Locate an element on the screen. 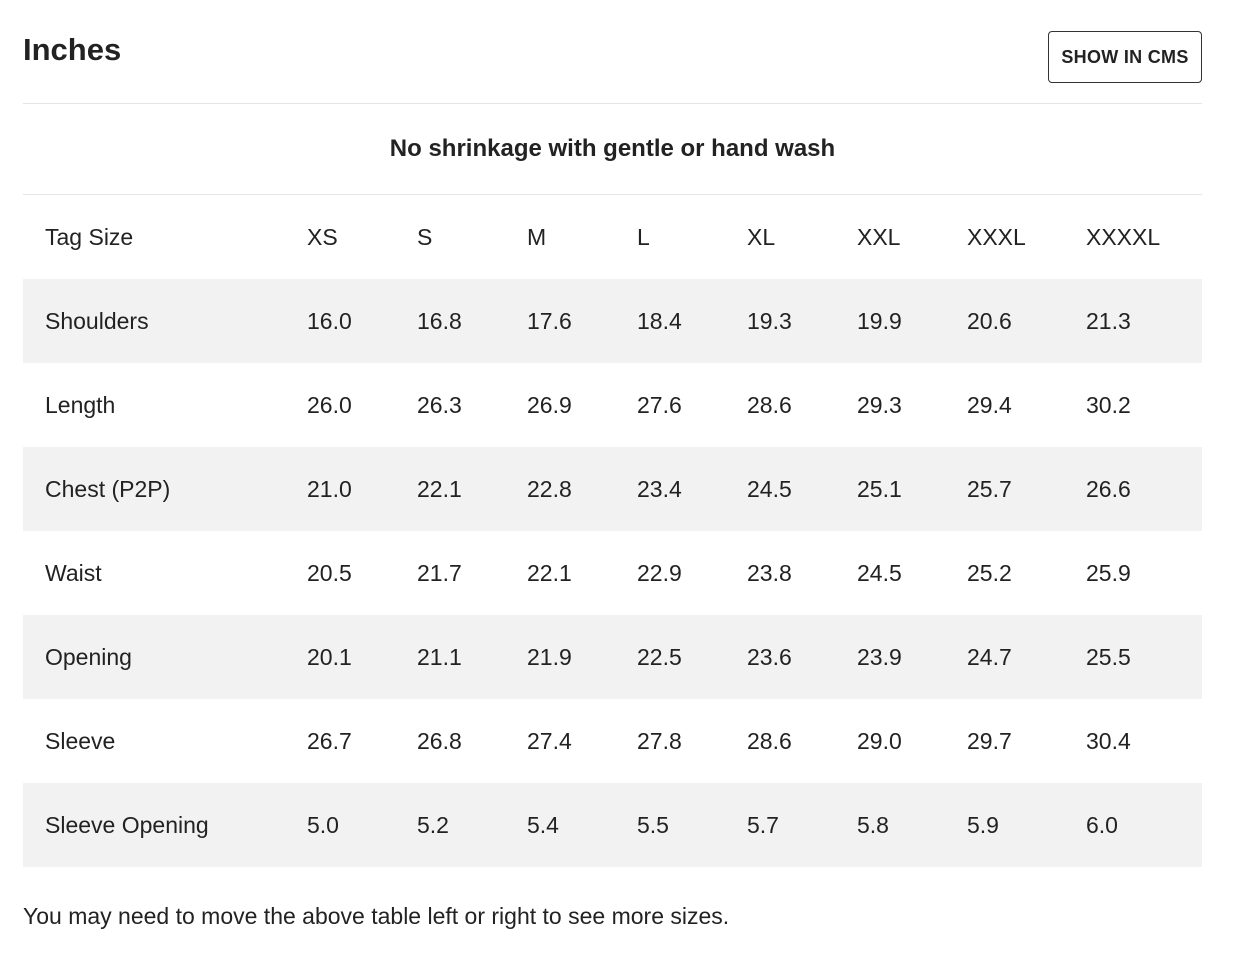  table-header-row: Tag Size XS S M L XL XXL XXXL XXXXL is located at coordinates (612, 237).